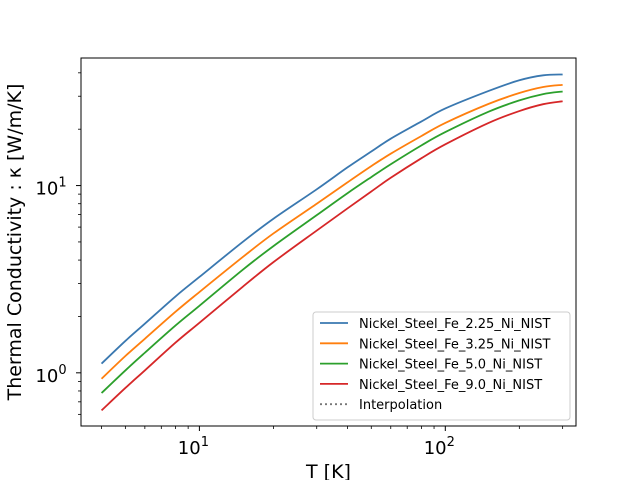 The image size is (640, 480). I want to click on legend-label-interpolation: Interpolation, so click(400, 405).